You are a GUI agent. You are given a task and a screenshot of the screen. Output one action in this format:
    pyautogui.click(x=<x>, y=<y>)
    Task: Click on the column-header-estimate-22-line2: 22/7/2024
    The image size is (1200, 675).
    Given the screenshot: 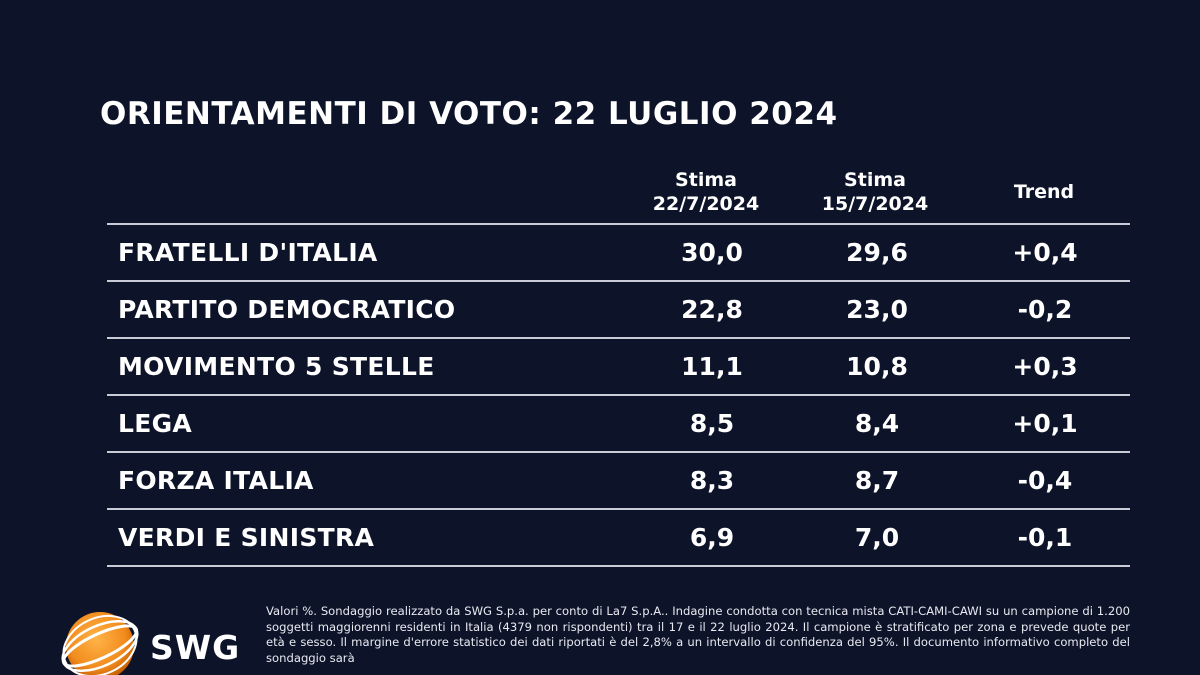 What is the action you would take?
    pyautogui.click(x=706, y=204)
    